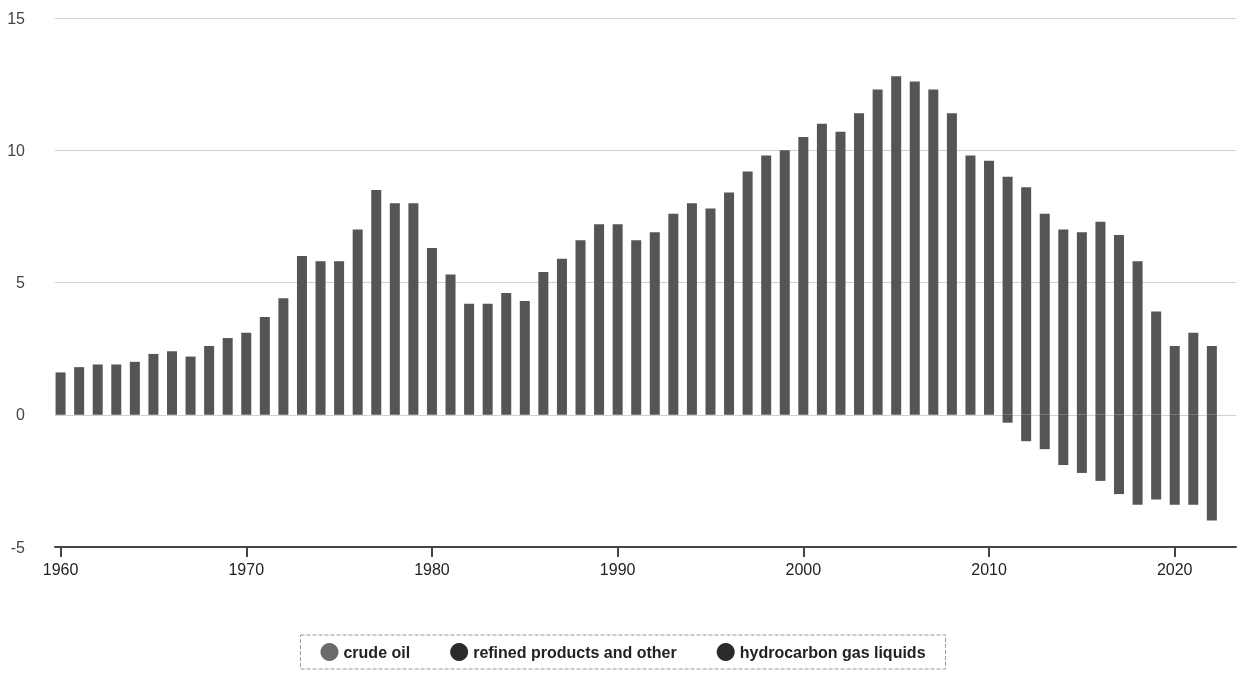  I want to click on y-tick-label: -5, so click(18, 547).